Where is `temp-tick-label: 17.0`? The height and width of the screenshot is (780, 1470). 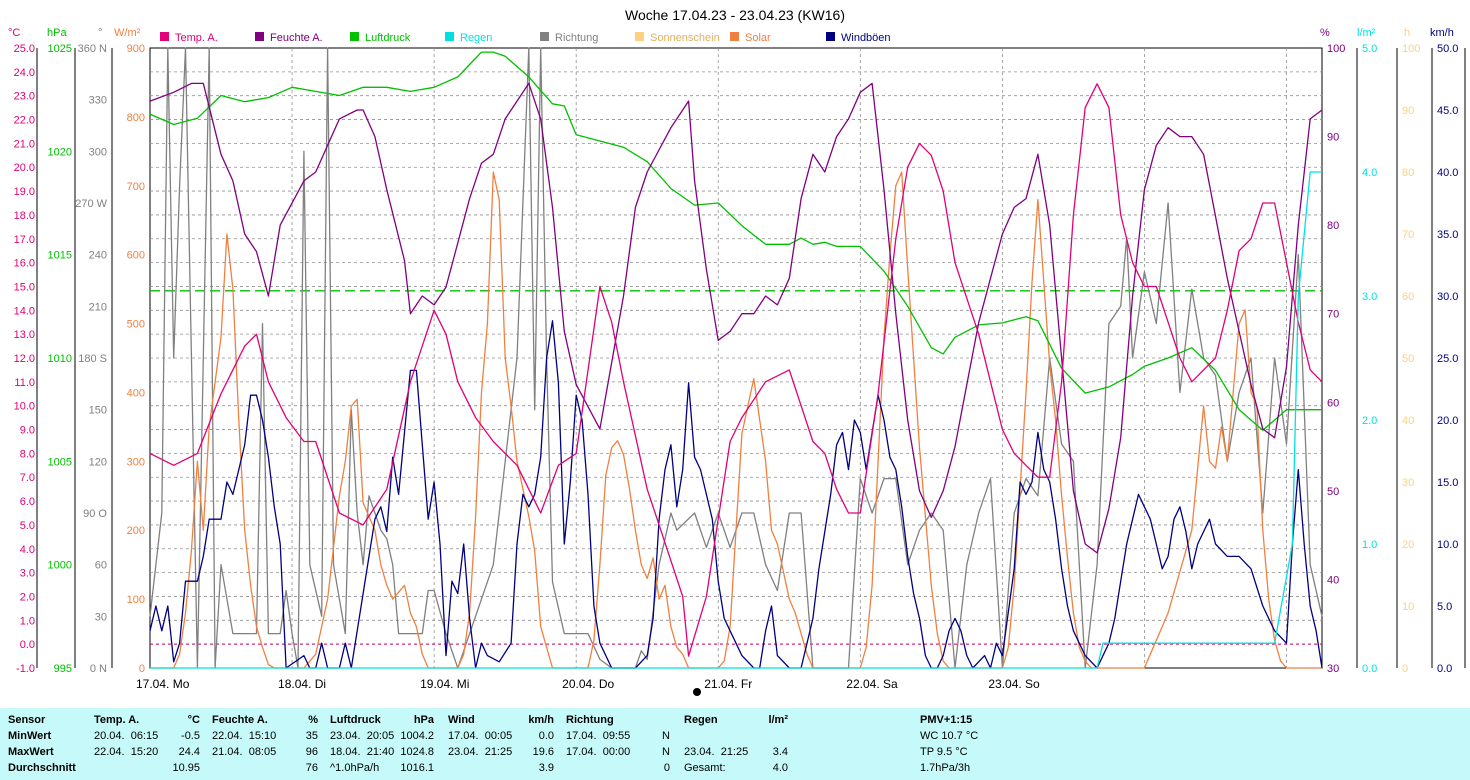
temp-tick-label: 17.0 is located at coordinates (24, 240).